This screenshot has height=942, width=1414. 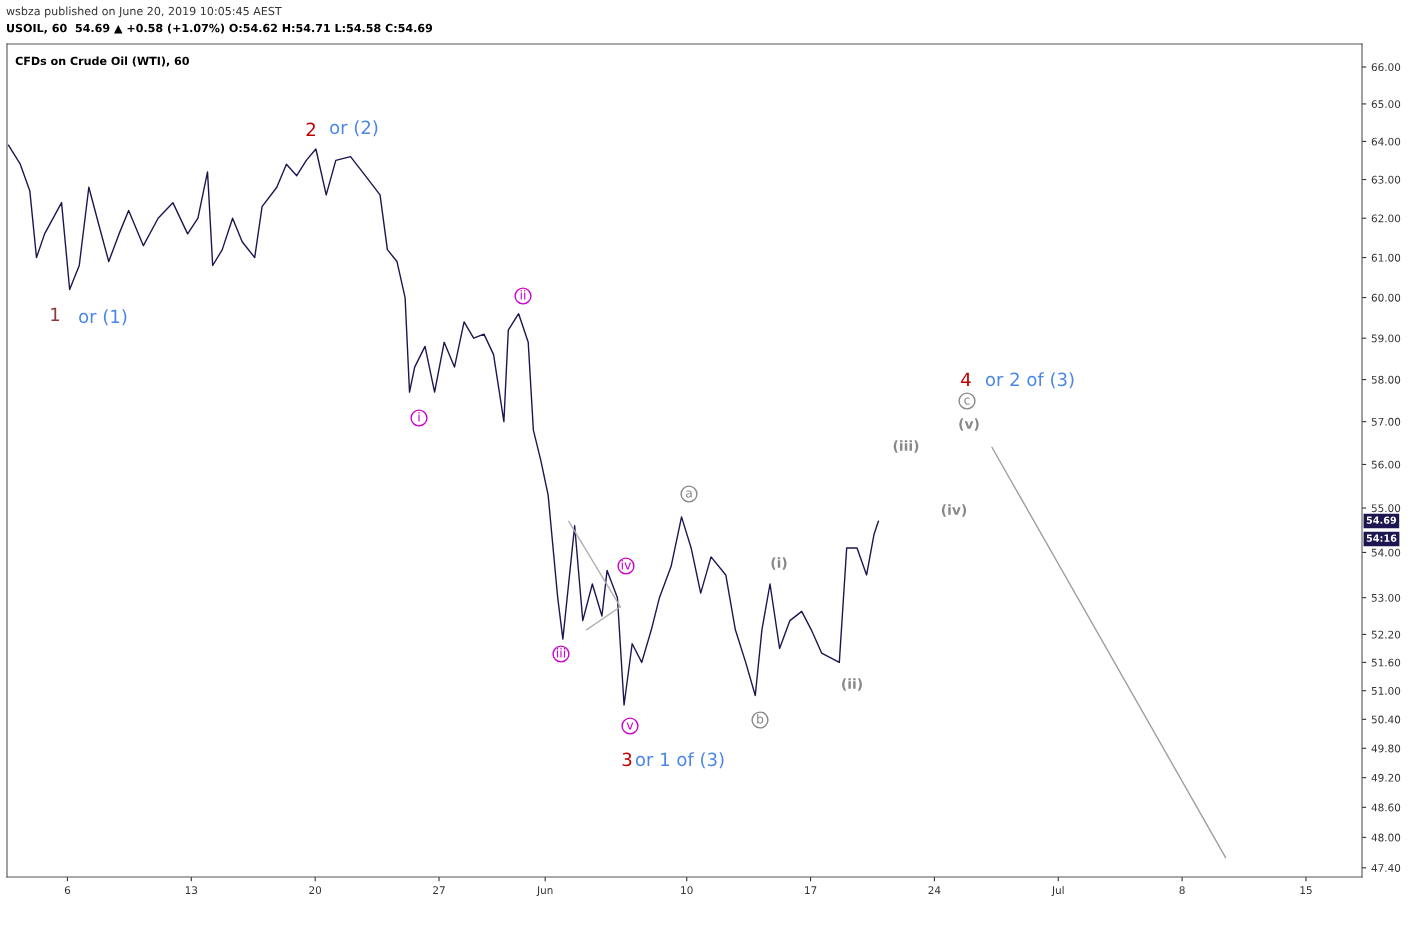 I want to click on x-tick-label: 17, so click(x=811, y=890).